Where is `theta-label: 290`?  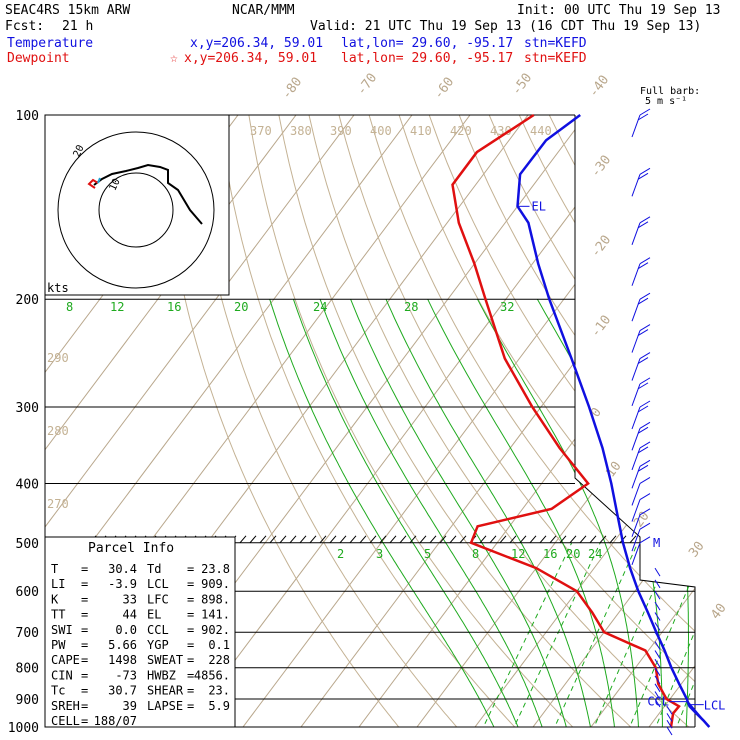
theta-label: 290 is located at coordinates (58, 358).